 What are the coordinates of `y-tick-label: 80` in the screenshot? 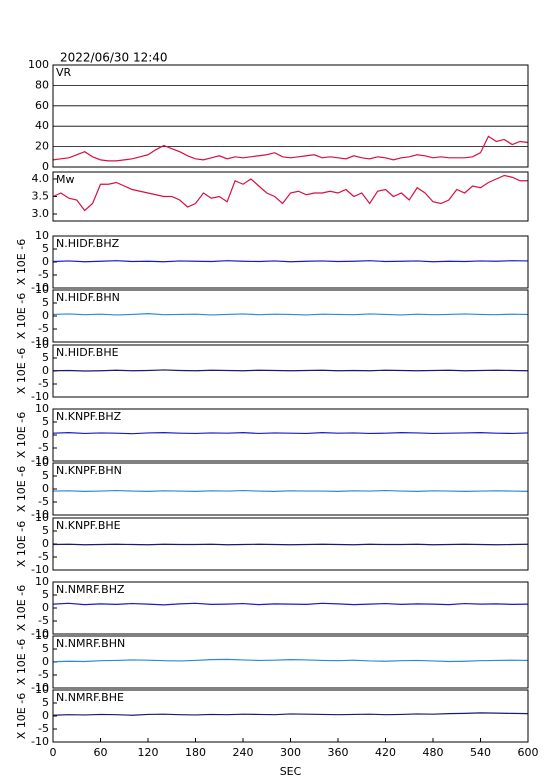 It's located at (42, 84).